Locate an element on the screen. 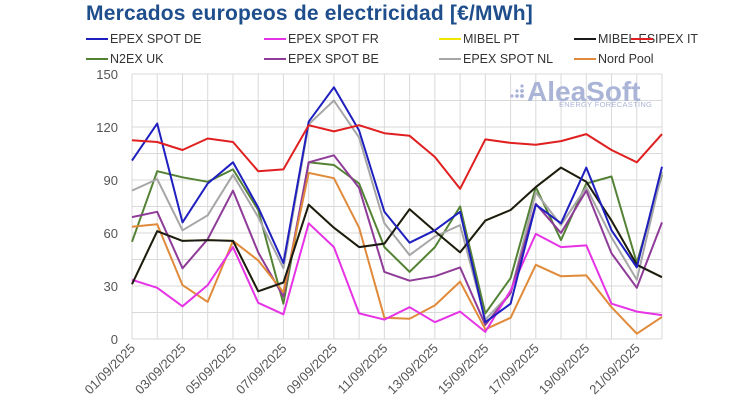 The image size is (750, 420). x-tick-label: 07/09/2025 is located at coordinates (261, 369).